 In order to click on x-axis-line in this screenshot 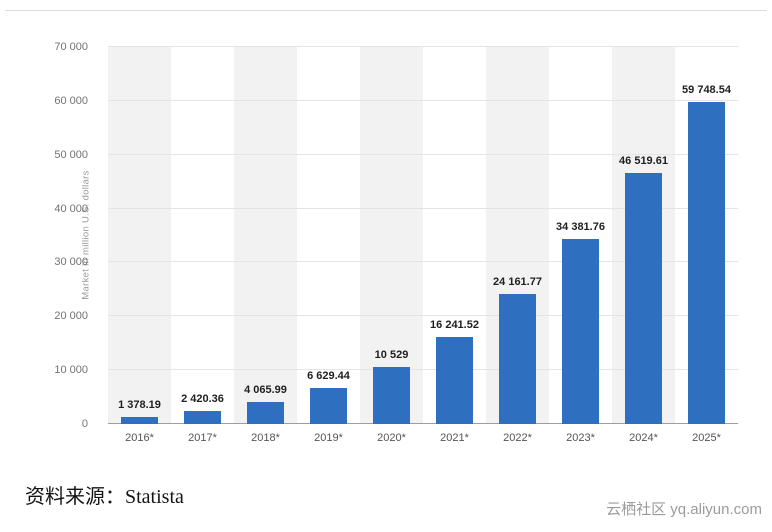, I will do `click(423, 423)`.